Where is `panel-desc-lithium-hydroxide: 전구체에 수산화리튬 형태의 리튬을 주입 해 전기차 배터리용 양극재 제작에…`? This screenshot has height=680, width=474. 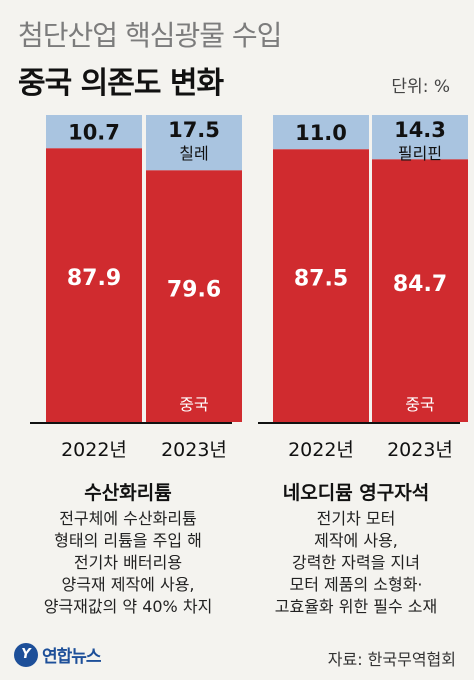 panel-desc-lithium-hydroxide: 전구체에 수산화리튬 형태의 리튬을 주입 해 전기차 배터리용 양극재 제작에… is located at coordinates (128, 563).